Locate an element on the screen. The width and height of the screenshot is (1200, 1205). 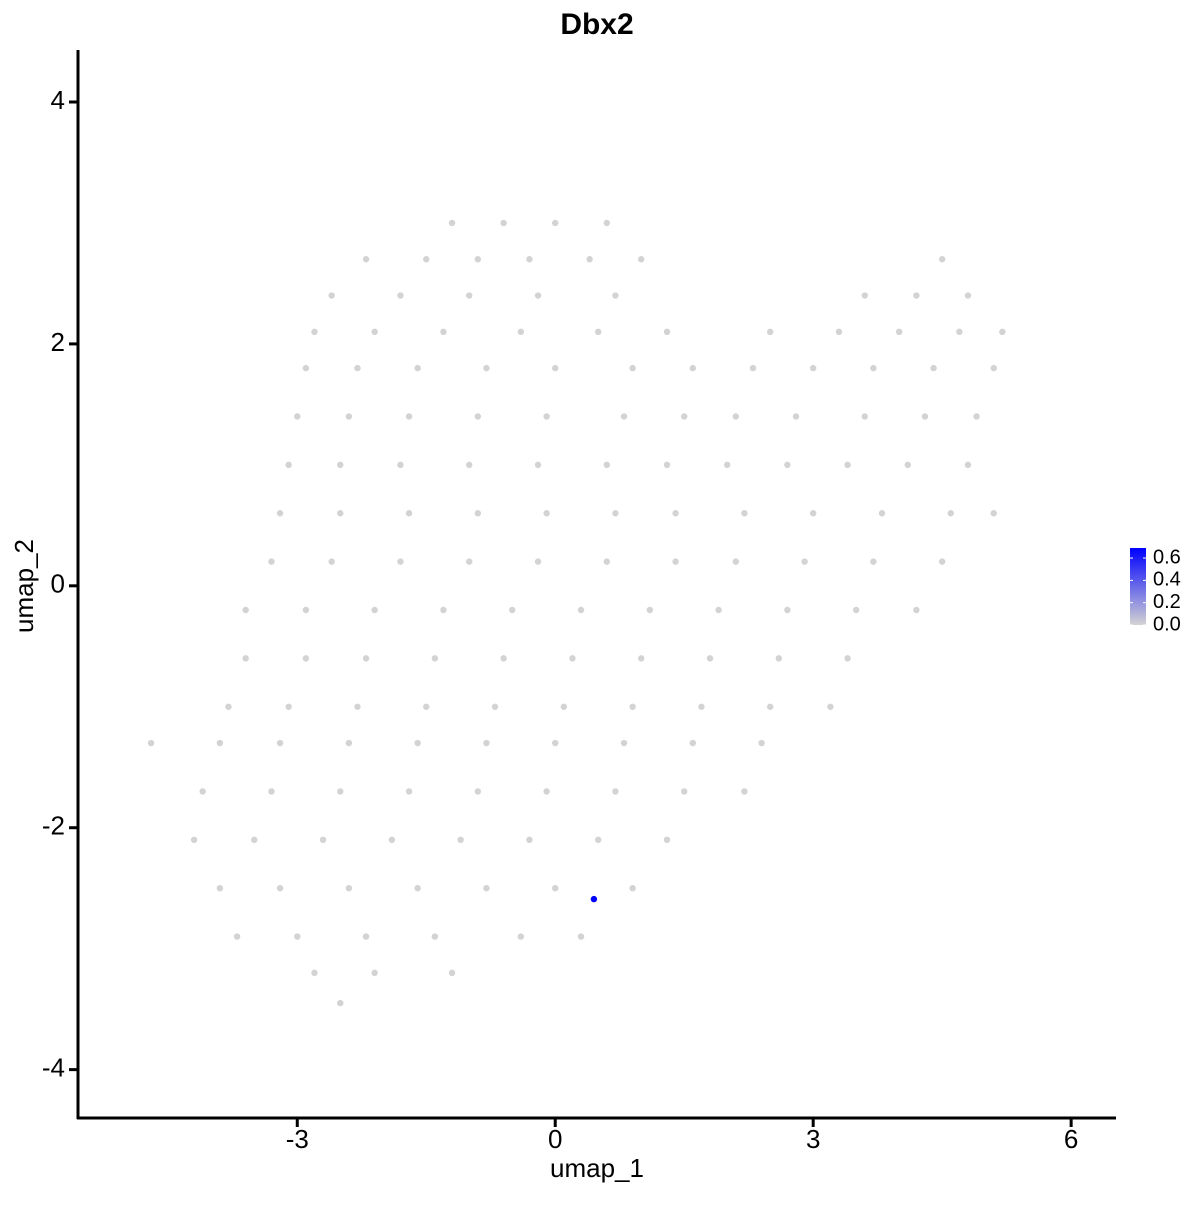
colorbar is located at coordinates (1138, 586).